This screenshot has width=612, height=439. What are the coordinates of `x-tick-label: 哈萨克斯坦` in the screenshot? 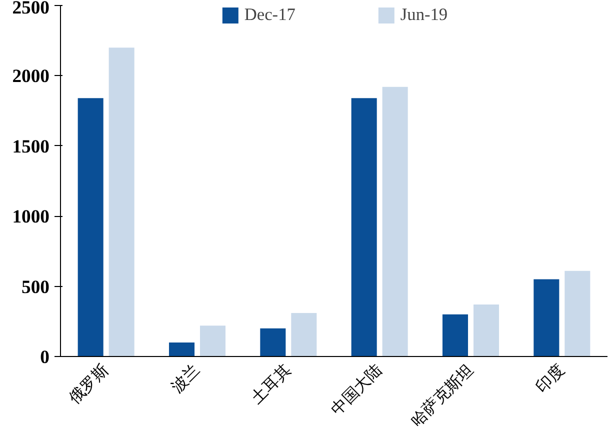 It's located at (442, 395).